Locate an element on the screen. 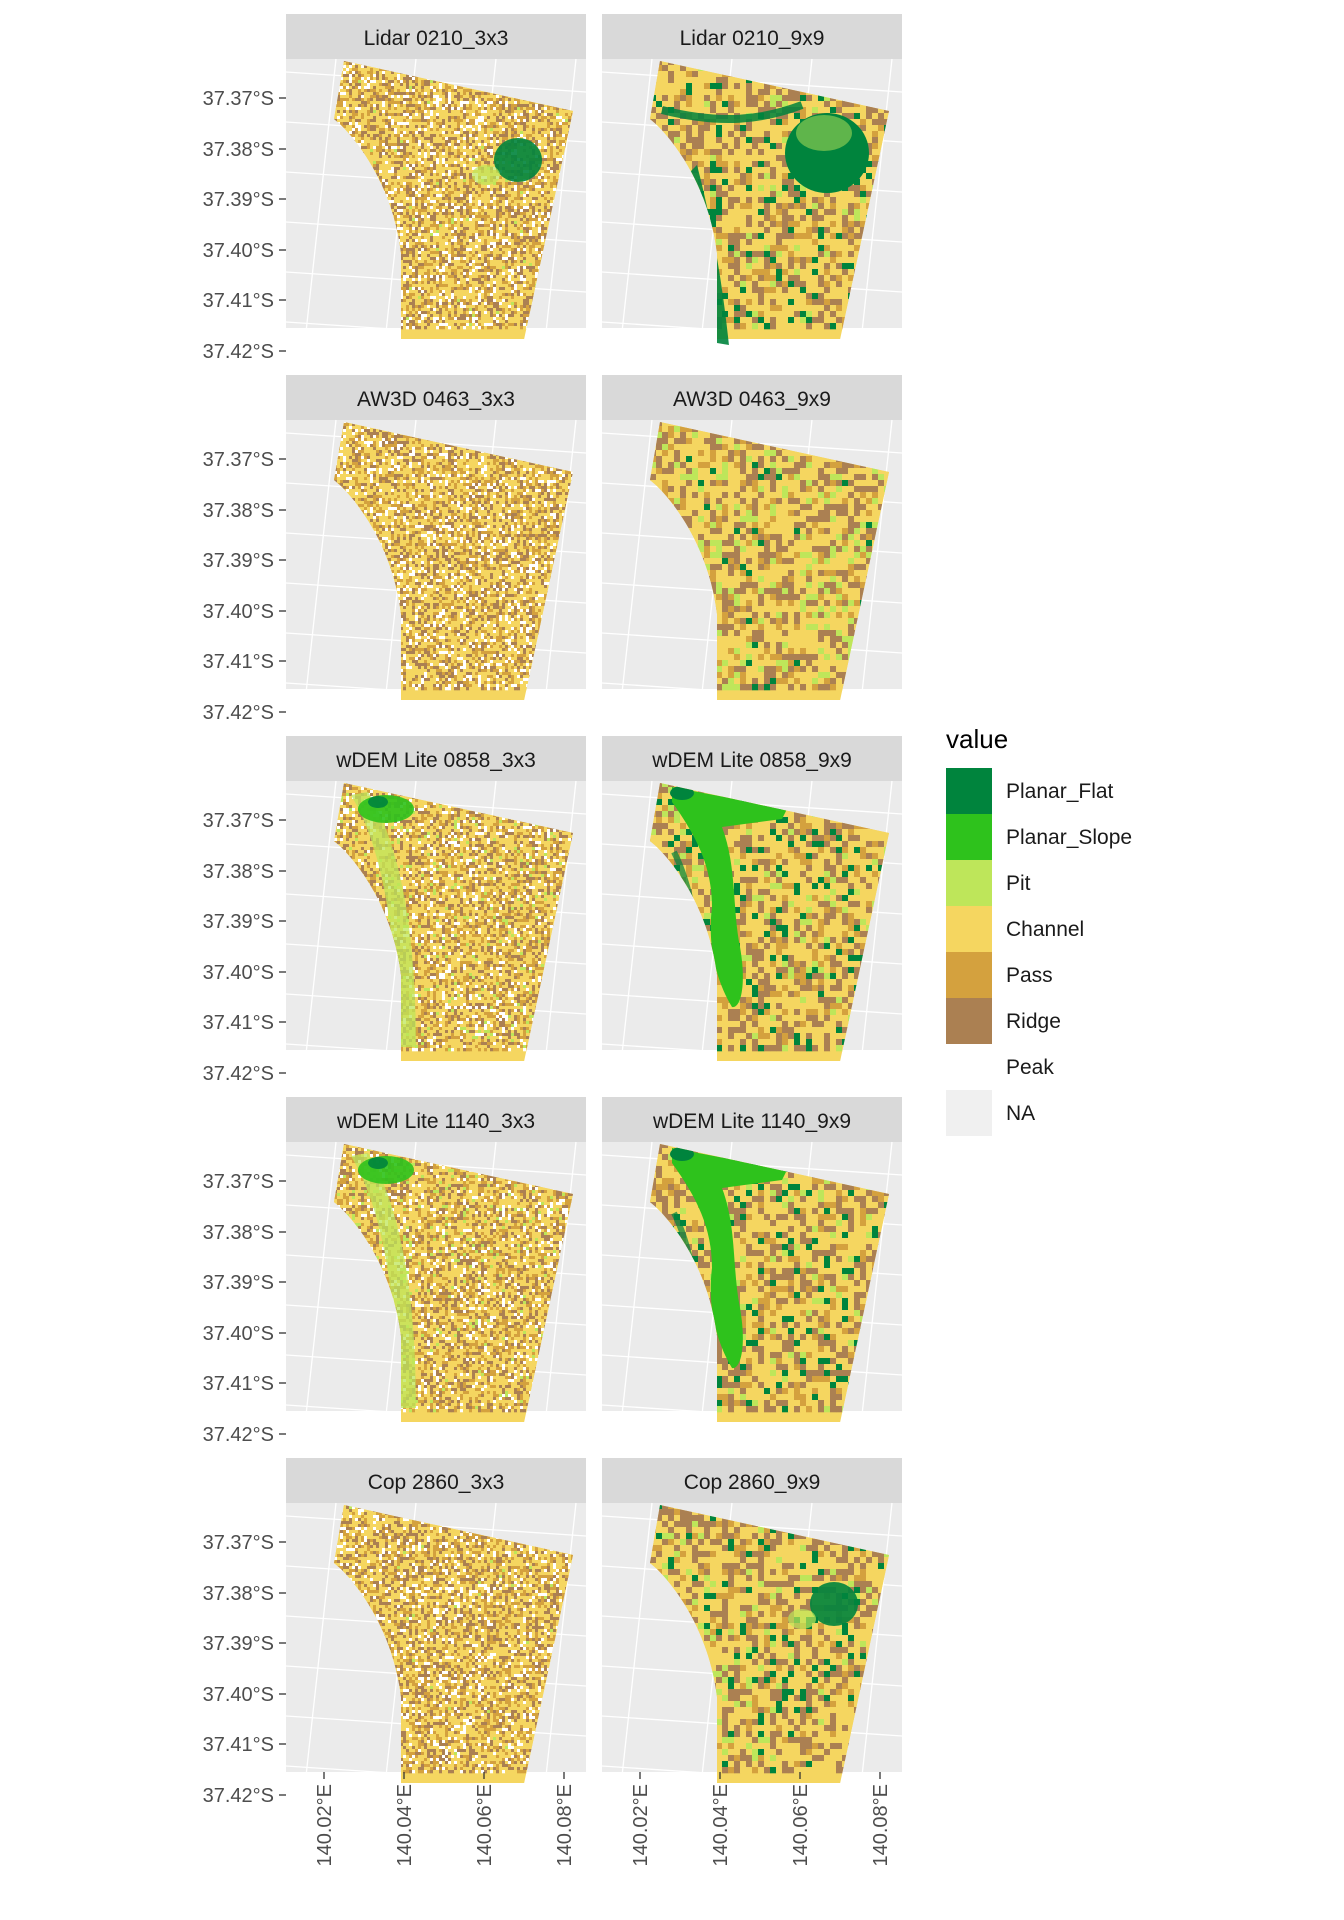  legend-label: Planar_Flat is located at coordinates (1060, 791).